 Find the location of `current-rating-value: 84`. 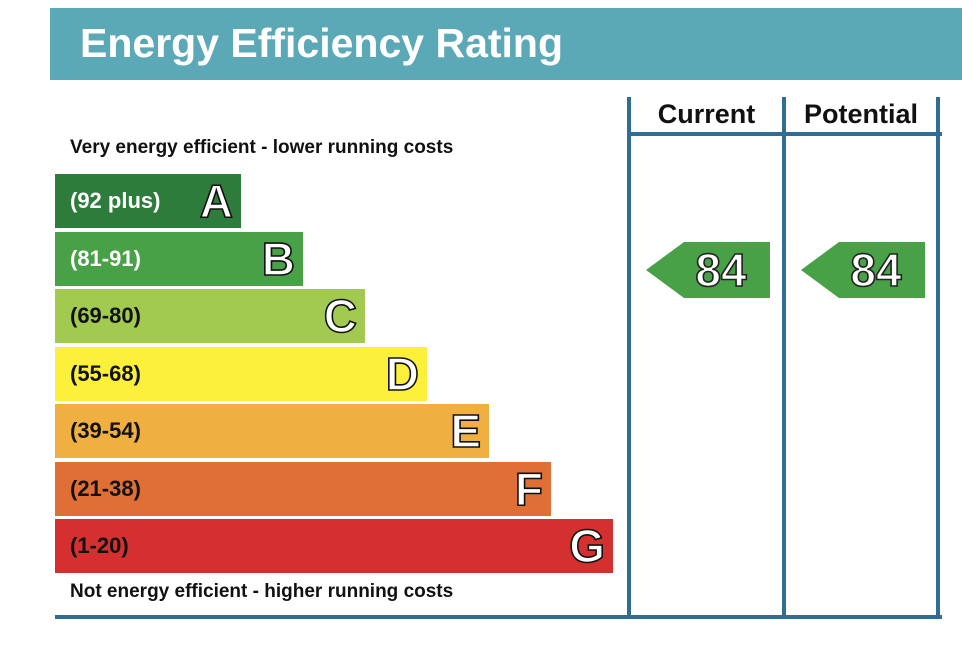

current-rating-value: 84 is located at coordinates (721, 270).